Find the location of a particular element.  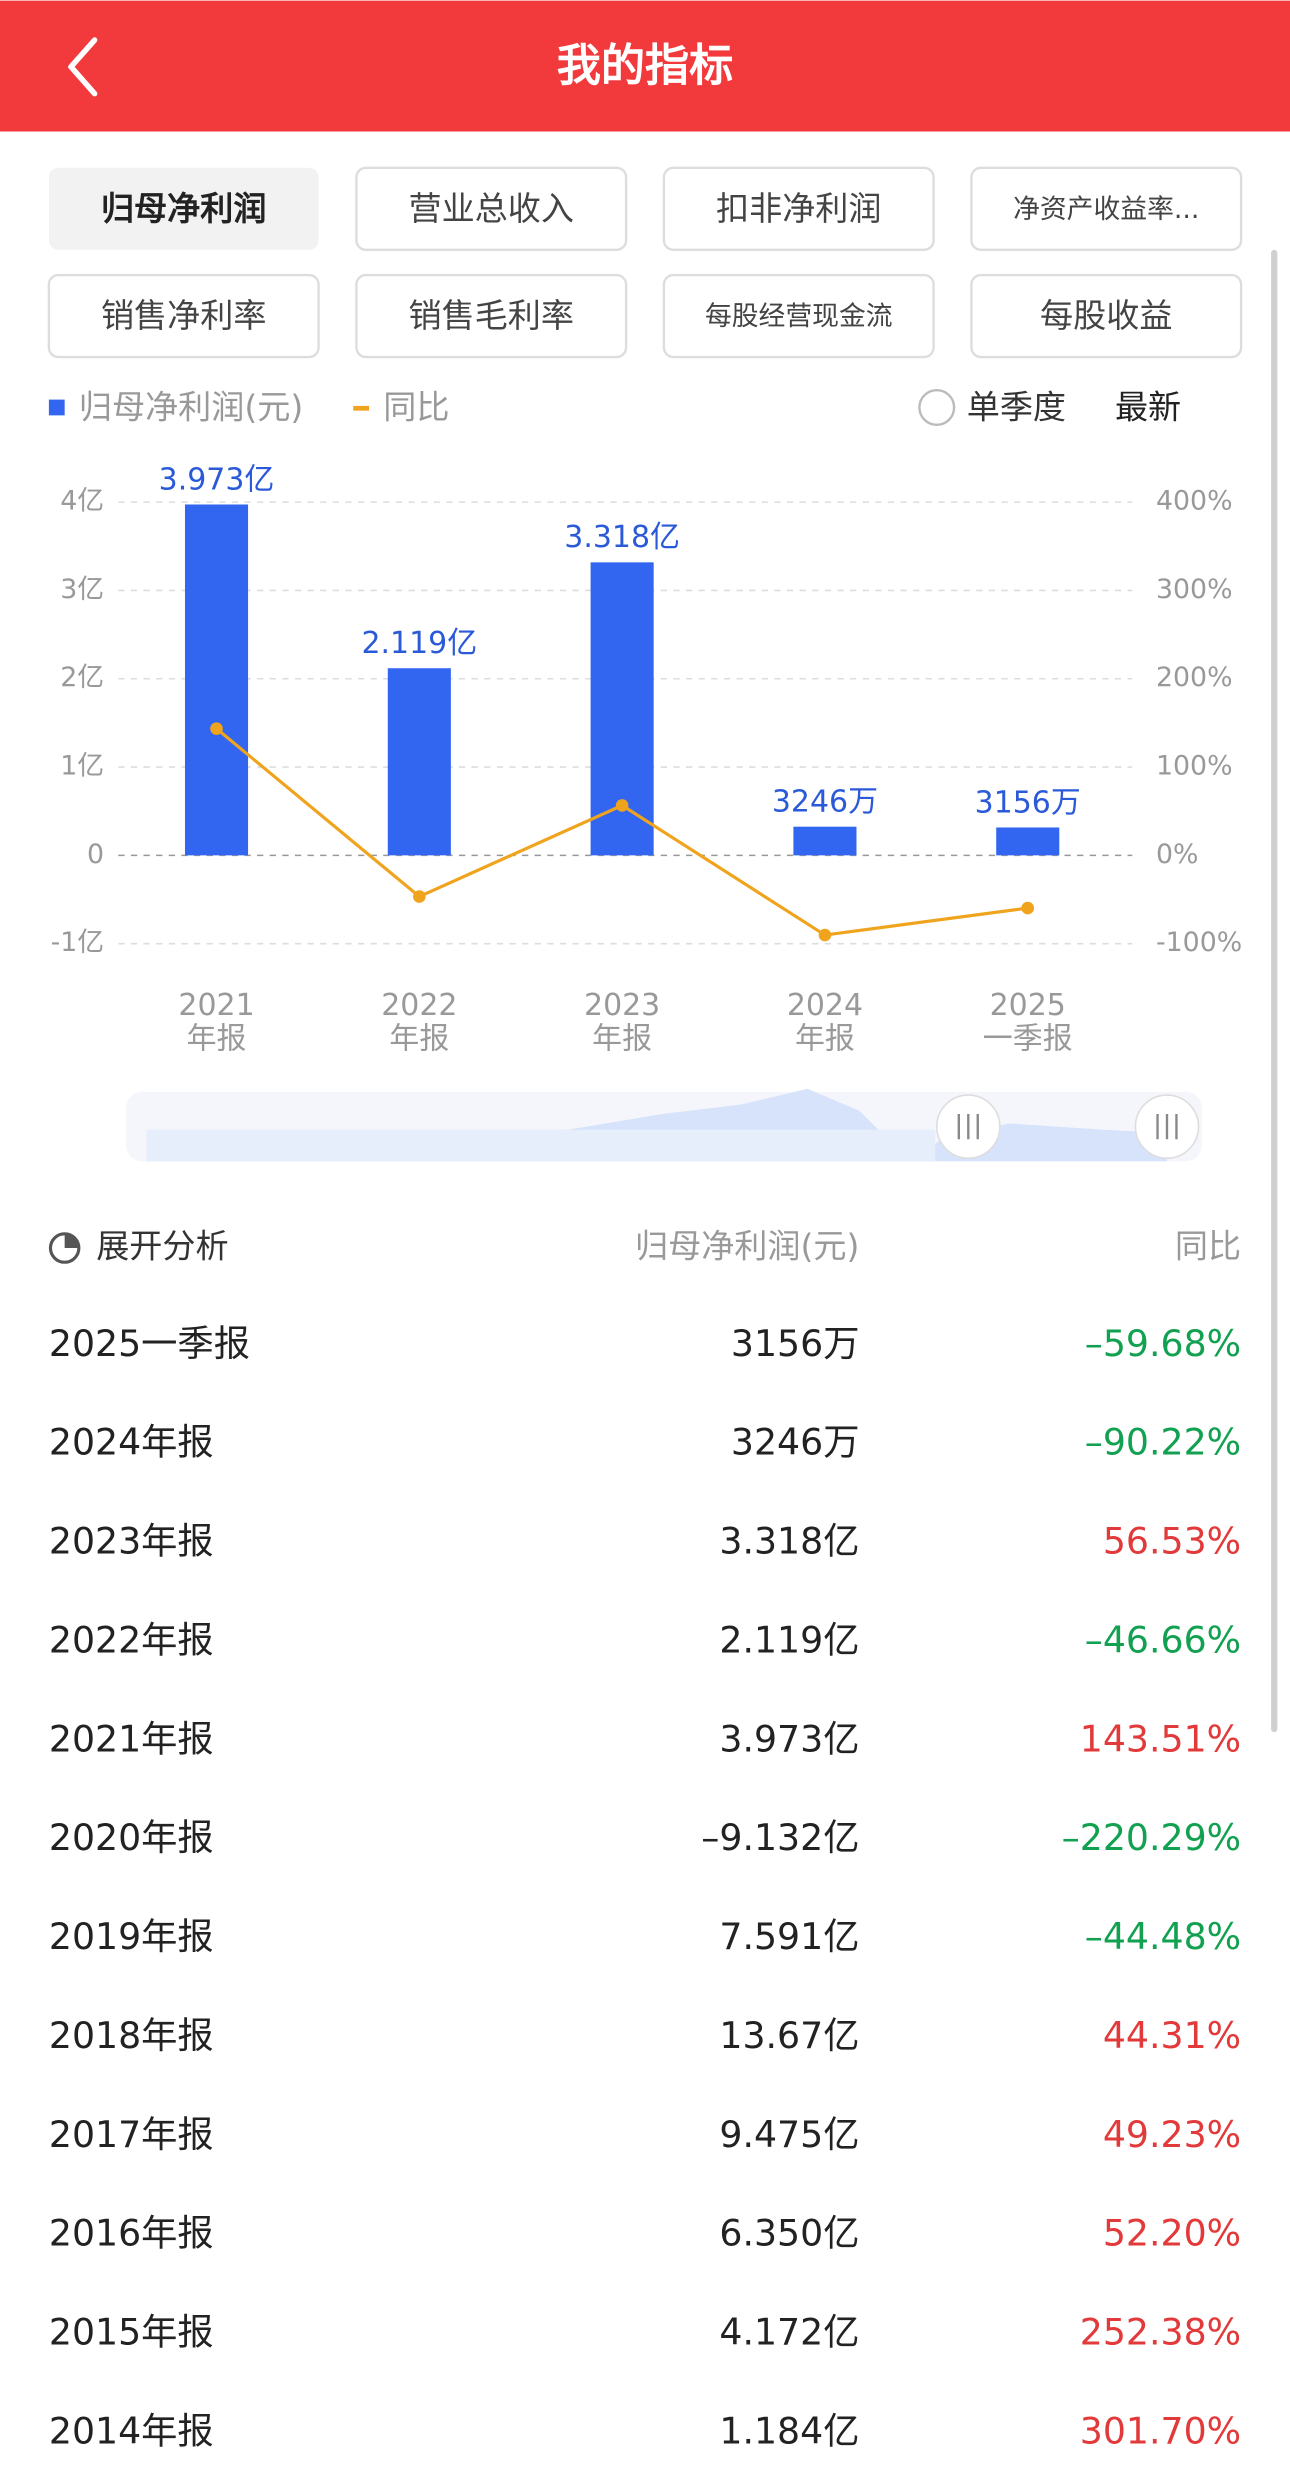

yoy-cell: –220.29% is located at coordinates (1152, 1837).